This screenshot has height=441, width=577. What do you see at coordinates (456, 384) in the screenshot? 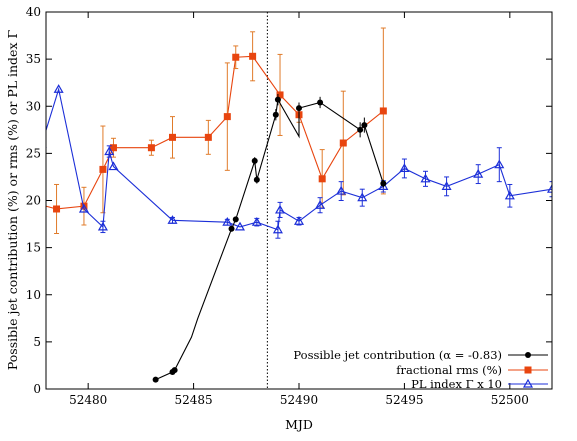
I see `legend-label: PL index Γ x 10` at bounding box center [456, 384].